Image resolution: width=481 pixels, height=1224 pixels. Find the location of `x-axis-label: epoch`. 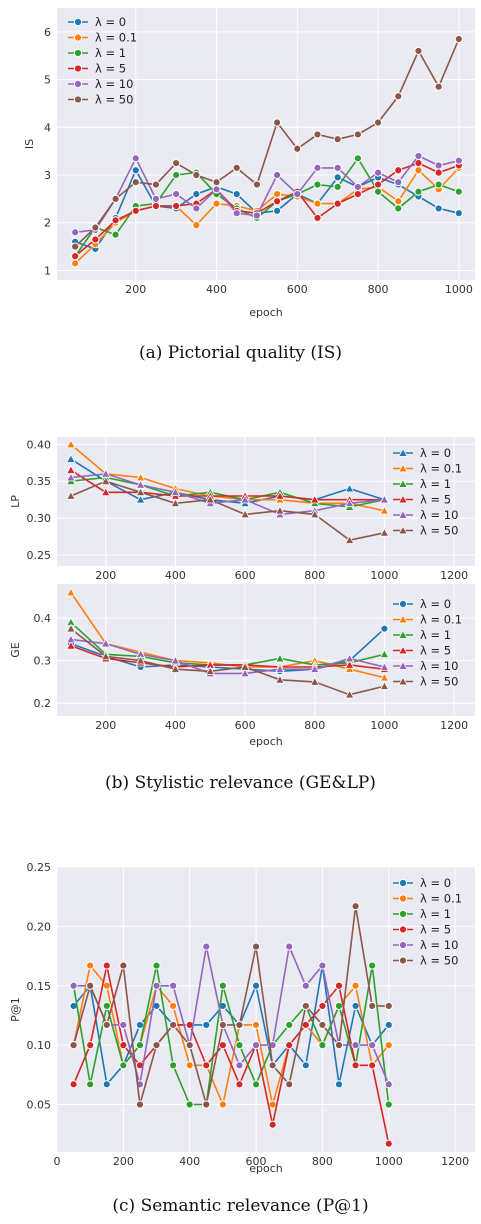

x-axis-label: epoch is located at coordinates (266, 1168).